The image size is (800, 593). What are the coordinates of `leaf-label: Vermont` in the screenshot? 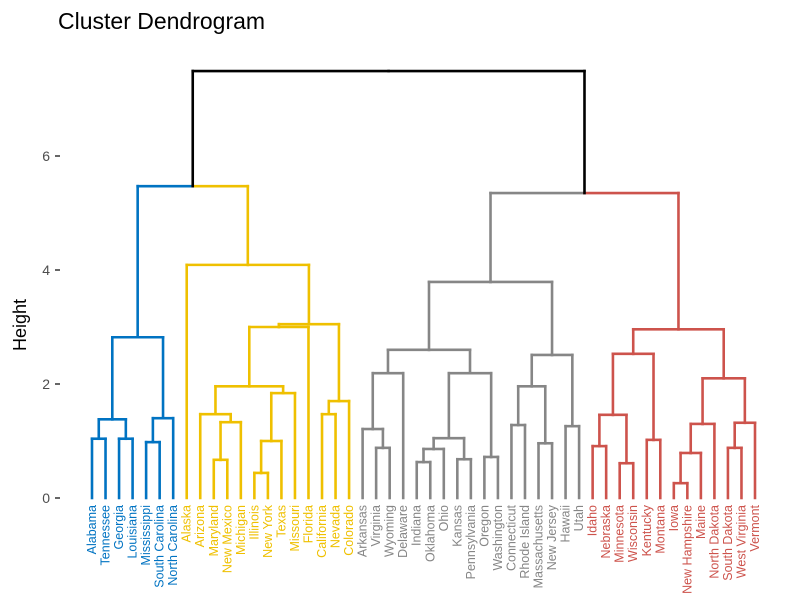 It's located at (755, 527).